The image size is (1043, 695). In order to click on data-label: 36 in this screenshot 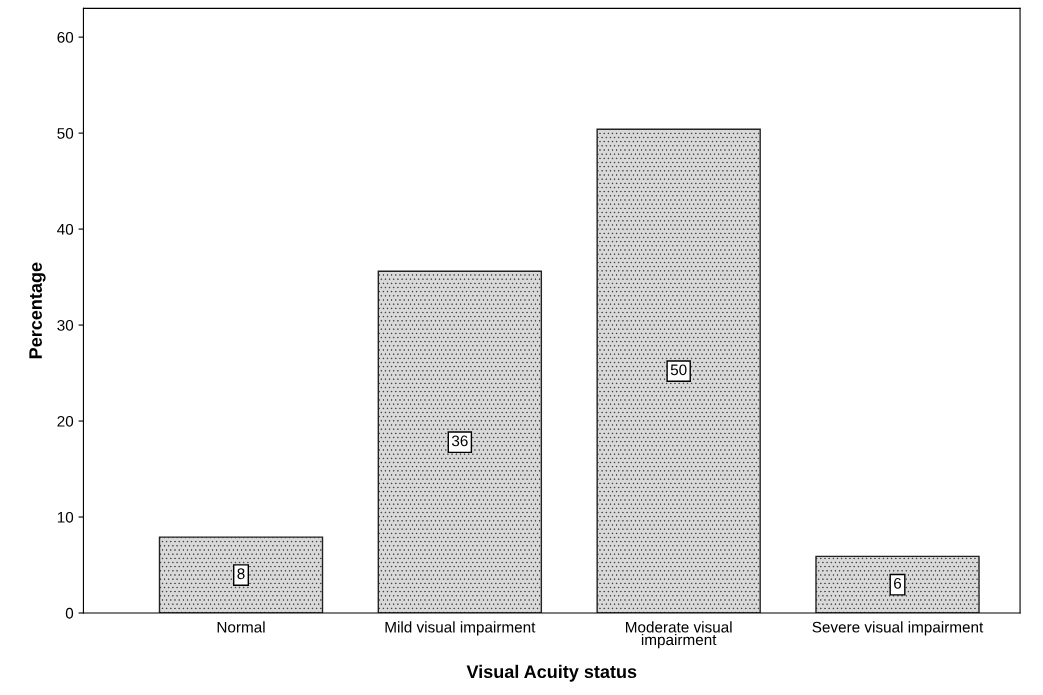, I will do `click(459, 441)`.